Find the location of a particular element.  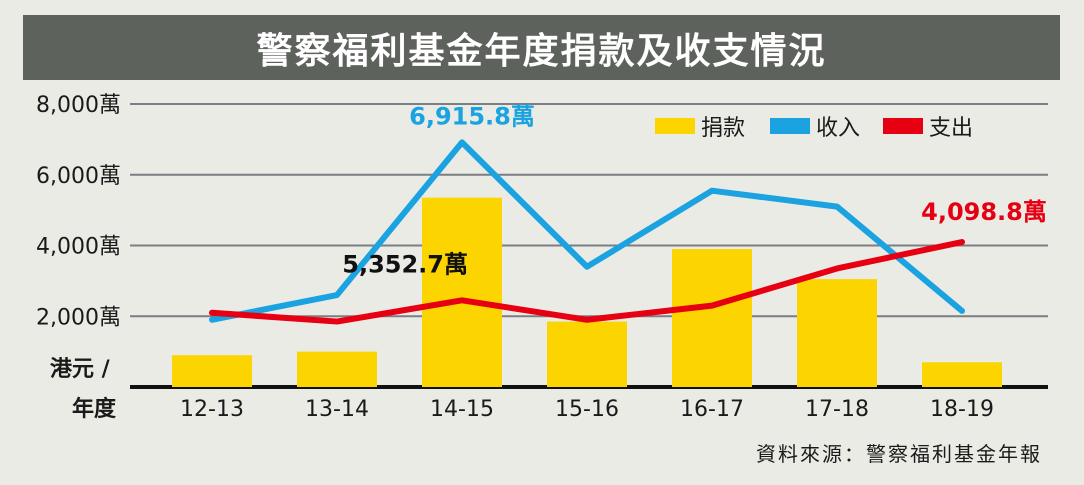

y-tick-label: 6,000萬 is located at coordinates (78, 176).